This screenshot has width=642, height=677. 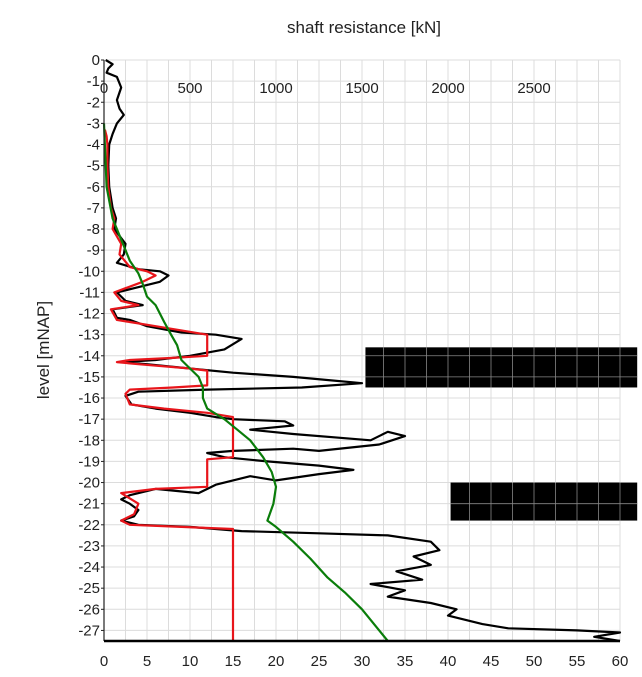 I want to click on y-tick-label: -16, so click(x=89, y=398).